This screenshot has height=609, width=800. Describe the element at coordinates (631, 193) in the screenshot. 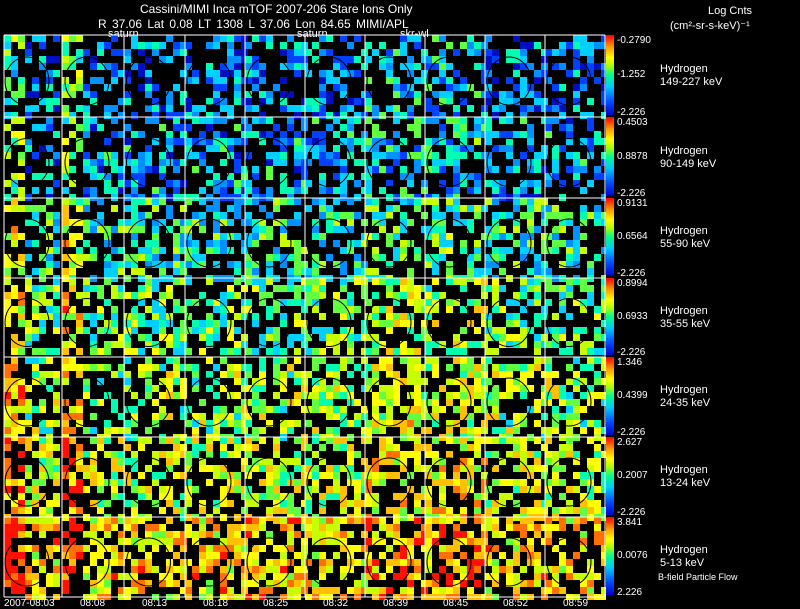

I see `colorbar-min-label: -2.226` at that location.